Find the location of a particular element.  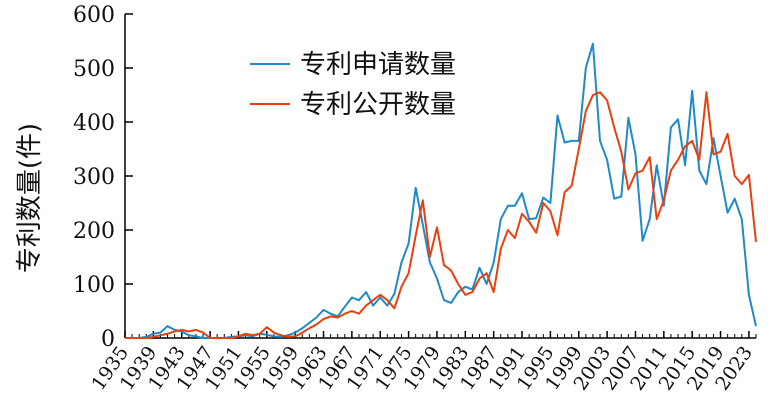

y-tick-label: 200 is located at coordinates (94, 231).